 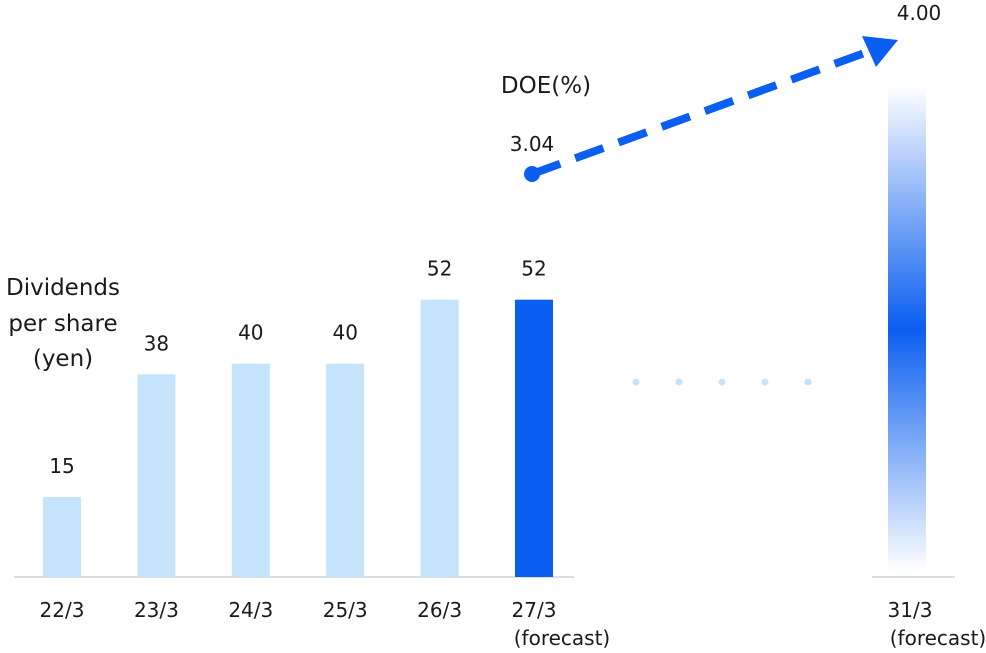 I want to click on doe-start-marker, so click(x=532, y=174).